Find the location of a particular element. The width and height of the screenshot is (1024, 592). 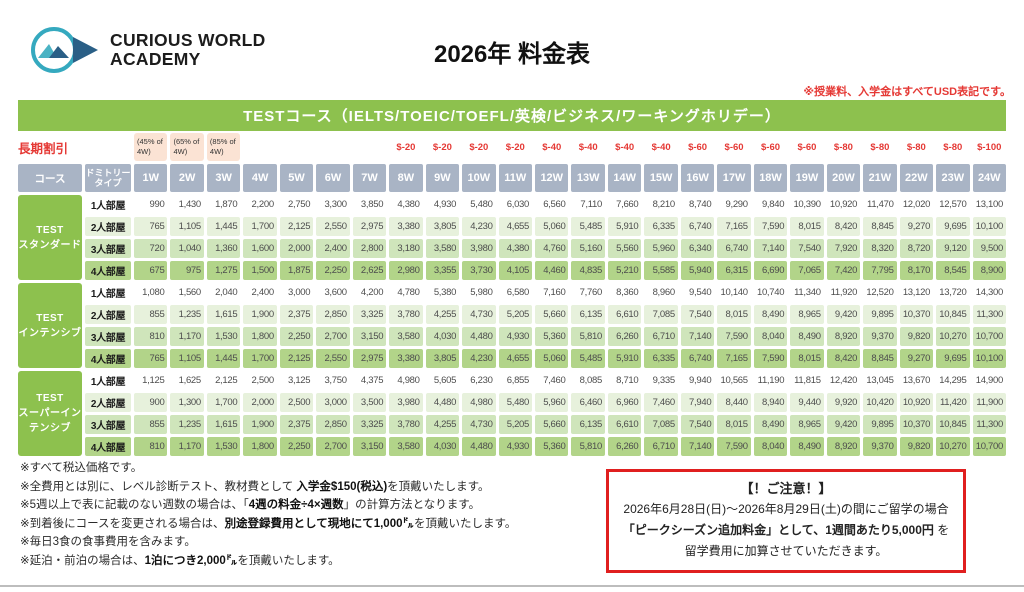

price-cell: 8,920 is located at coordinates (843, 446).